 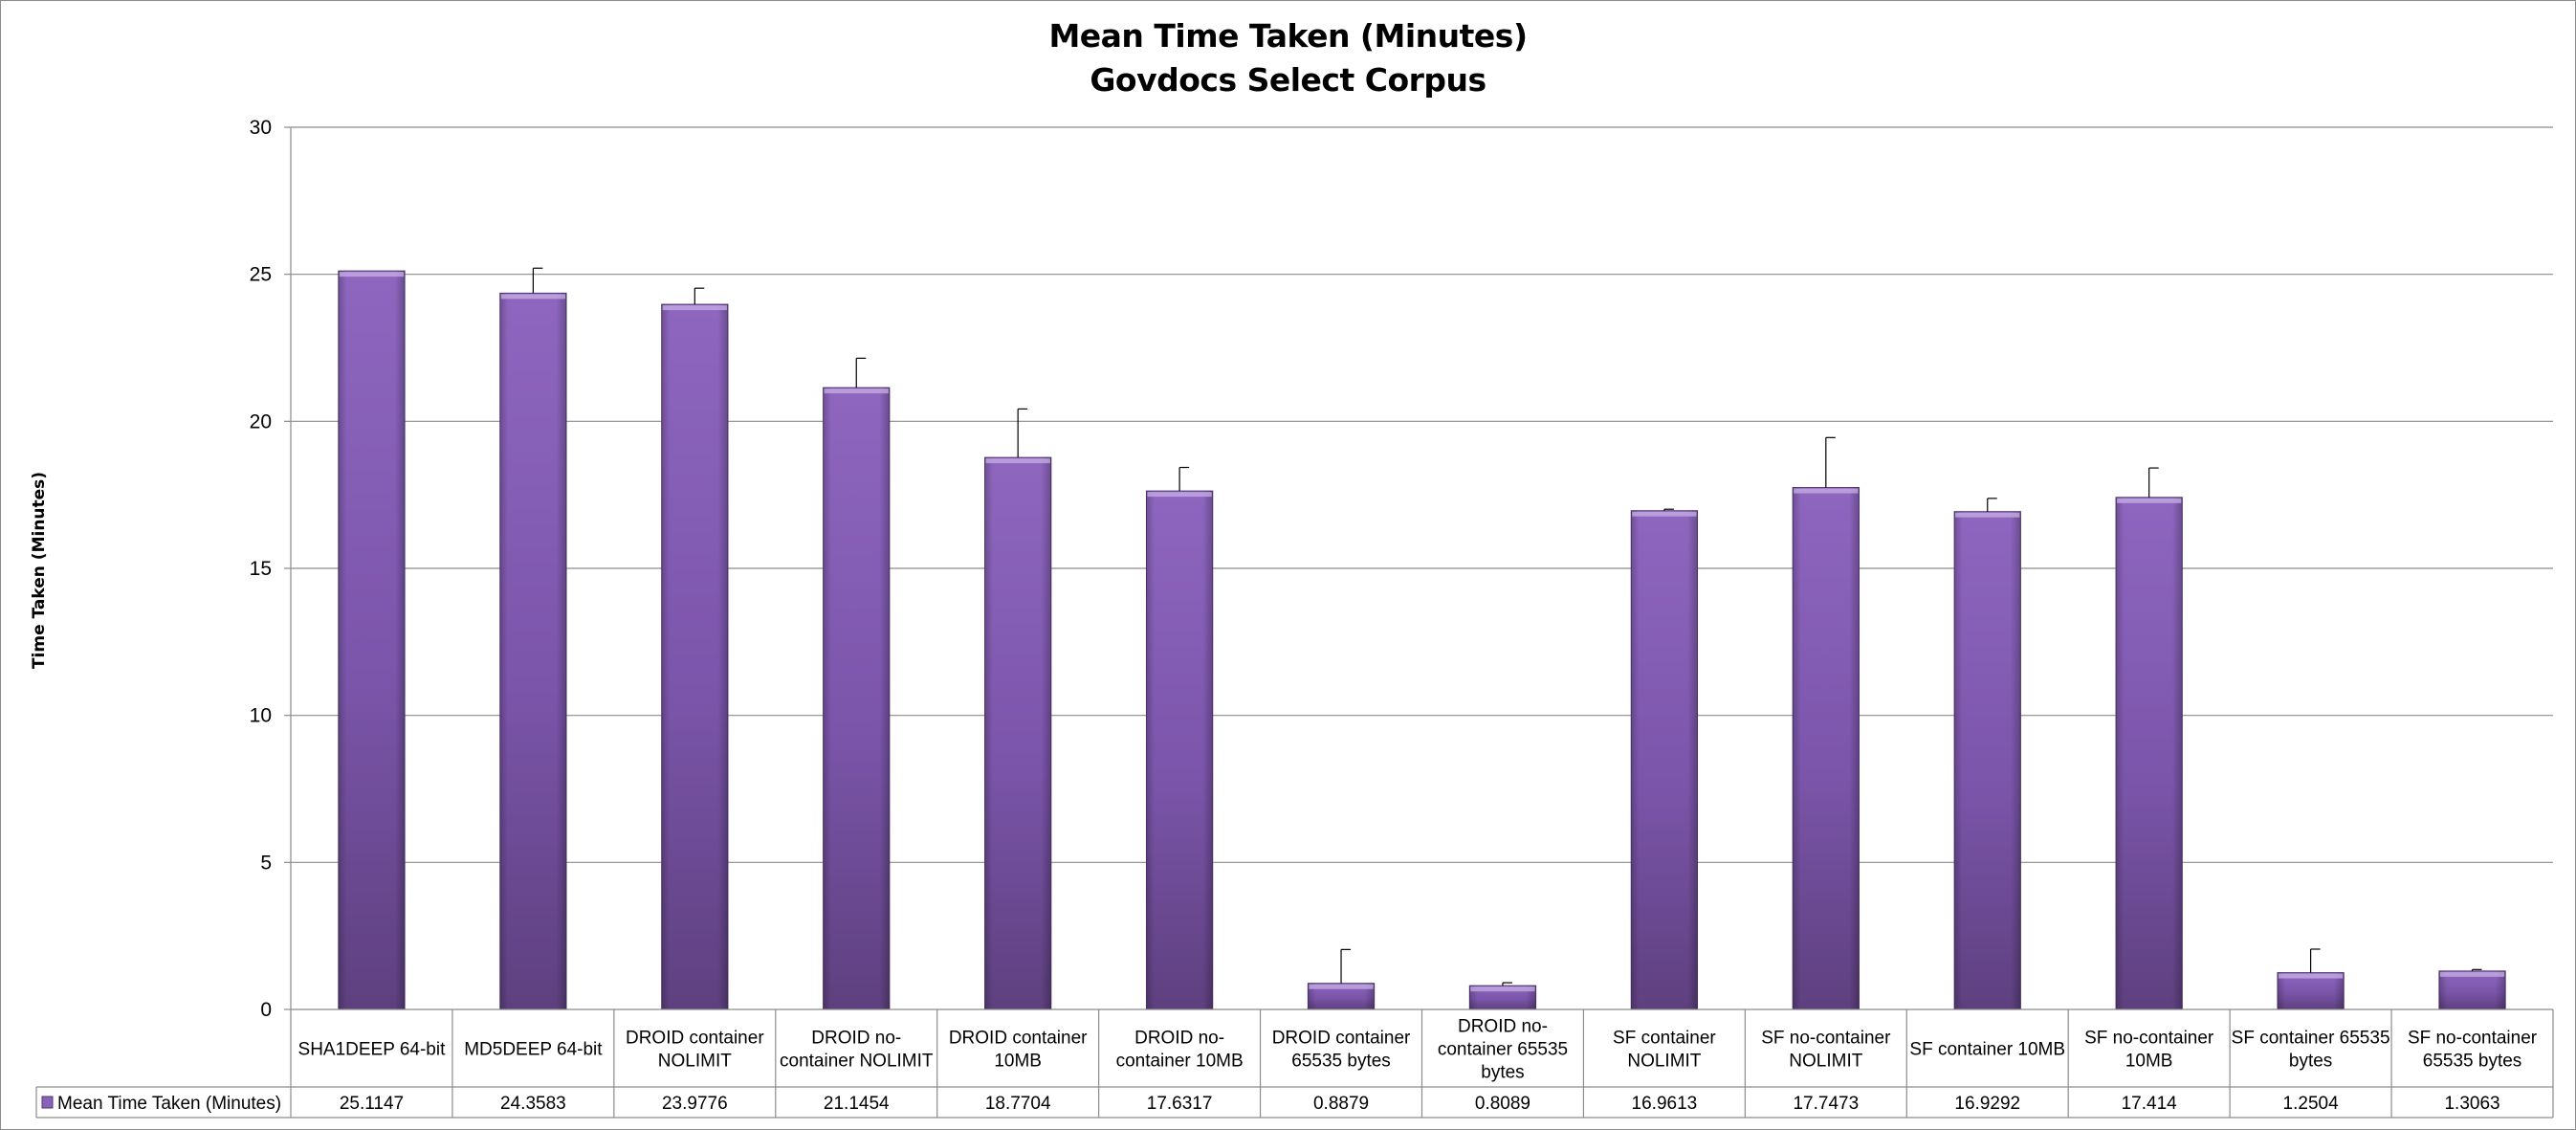 I want to click on data-table-value: 16.9613, so click(x=1665, y=1104).